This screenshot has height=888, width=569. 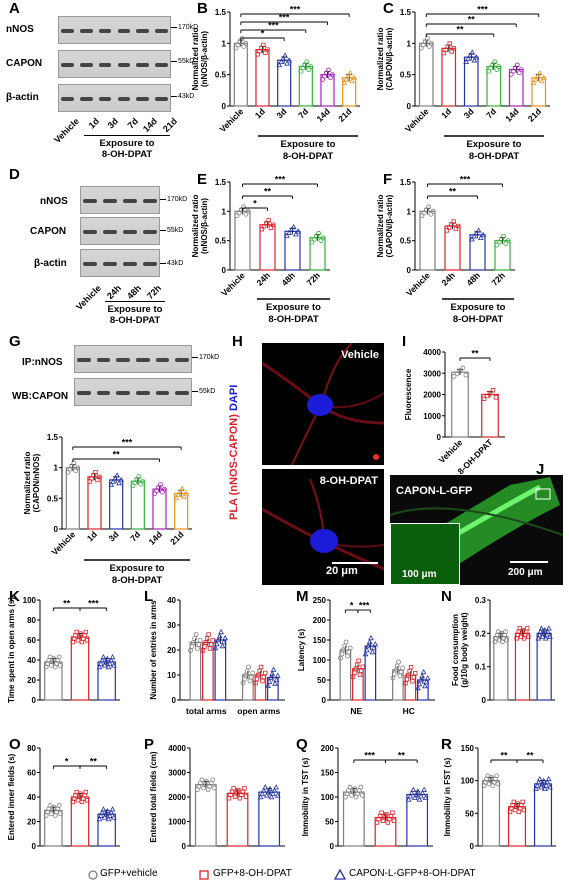 I want to click on blot-label-actin: β-actin, so click(x=50, y=263).